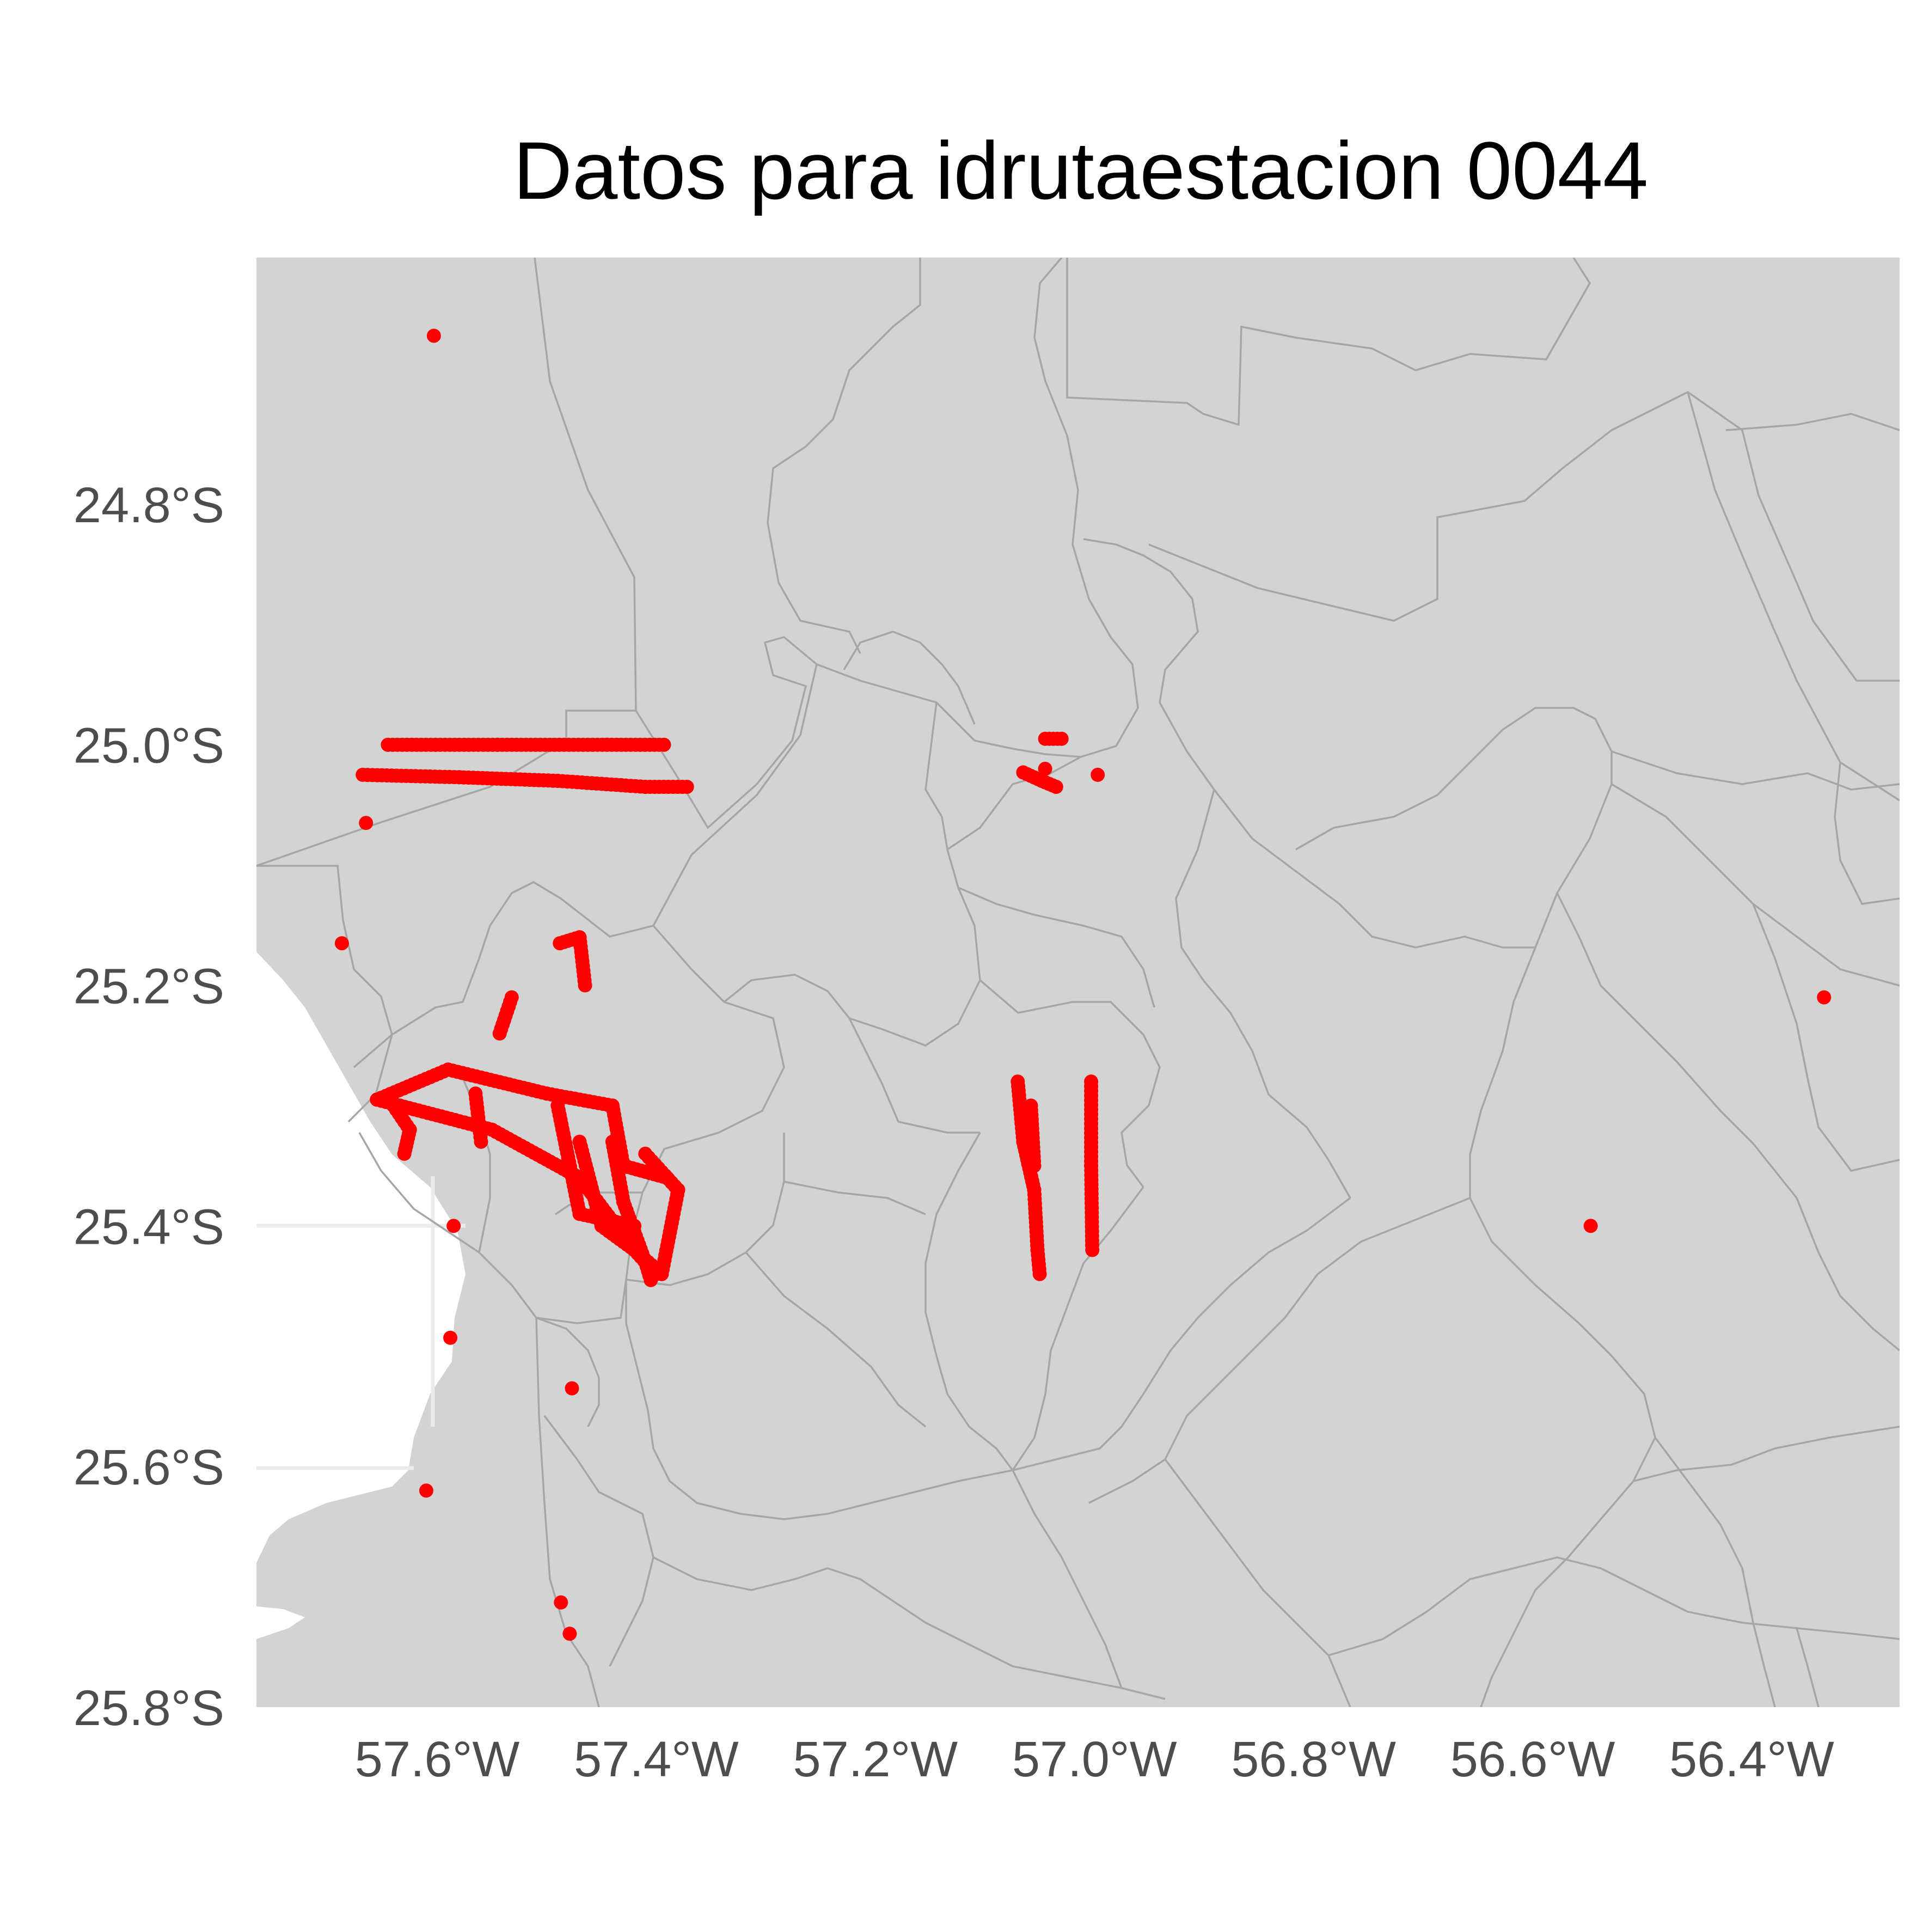 The height and width of the screenshot is (1932, 1929). What do you see at coordinates (280, 1623) in the screenshot?
I see `river-inlet` at bounding box center [280, 1623].